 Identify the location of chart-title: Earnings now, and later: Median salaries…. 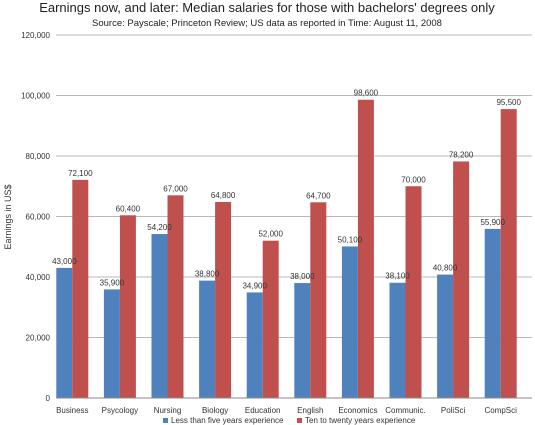
(267, 7).